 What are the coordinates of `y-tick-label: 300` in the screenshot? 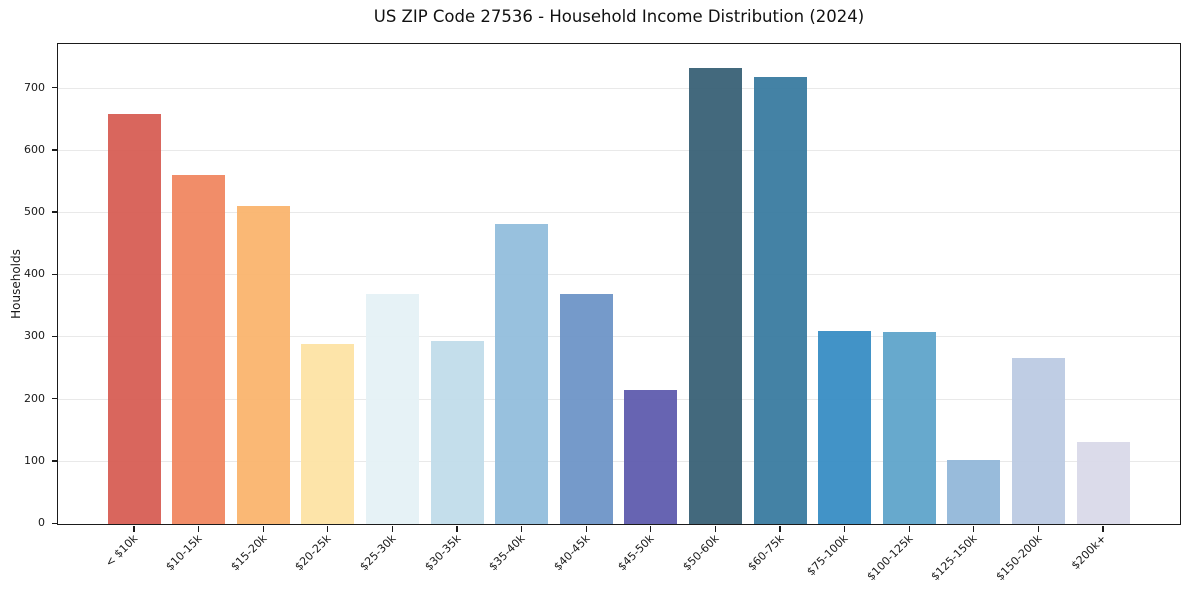 It's located at (34, 336).